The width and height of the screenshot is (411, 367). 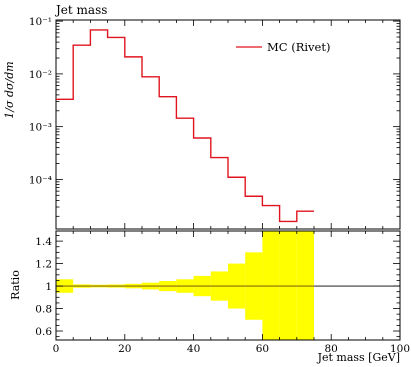 What do you see at coordinates (43, 332) in the screenshot?
I see `ratio-y-tick-label: 0.6` at bounding box center [43, 332].